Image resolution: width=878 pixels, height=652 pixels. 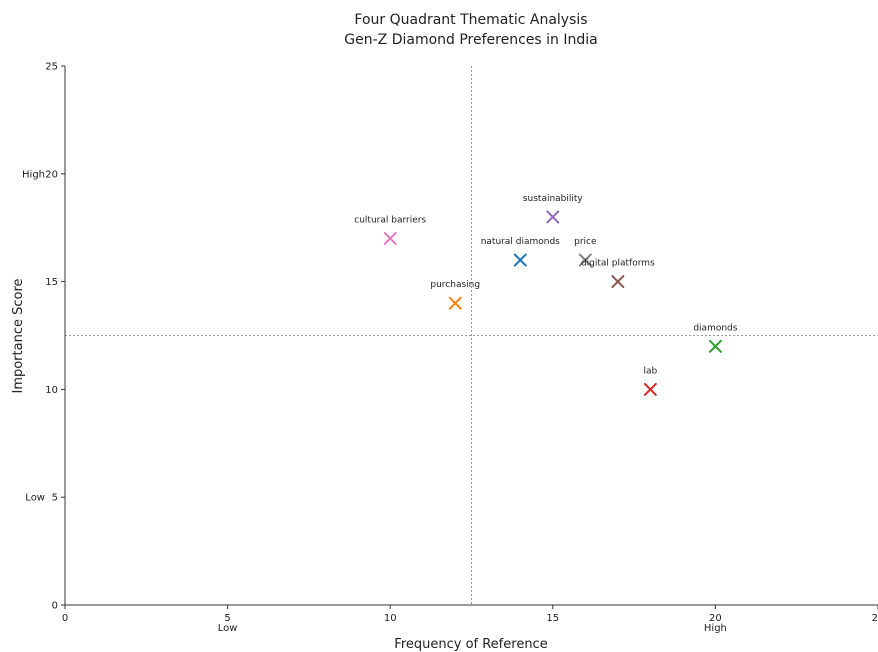 What do you see at coordinates (35, 498) in the screenshot?
I see `y-qual-label: Low` at bounding box center [35, 498].